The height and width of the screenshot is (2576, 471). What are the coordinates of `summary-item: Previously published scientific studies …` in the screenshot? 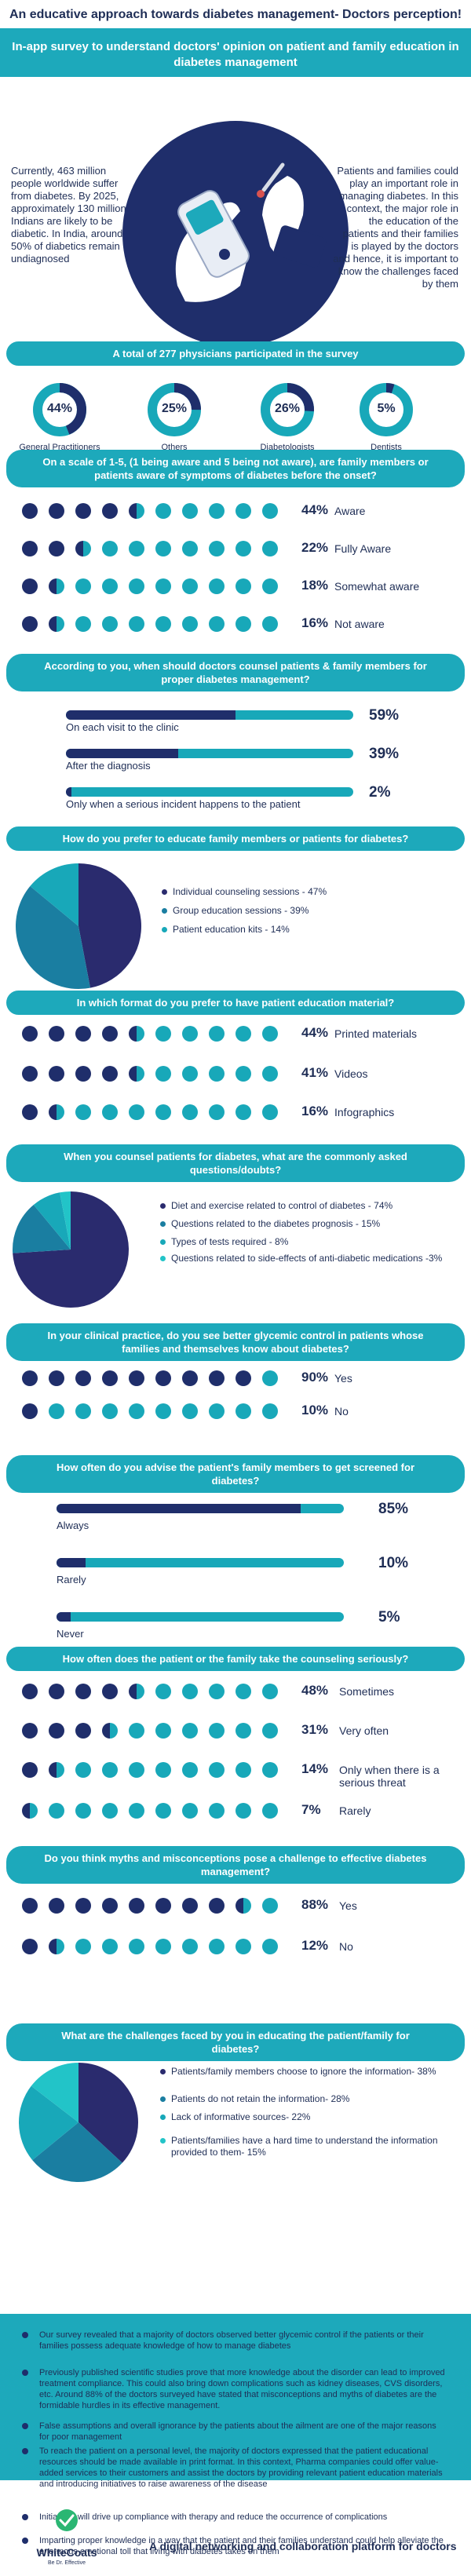 It's located at (234, 2389).